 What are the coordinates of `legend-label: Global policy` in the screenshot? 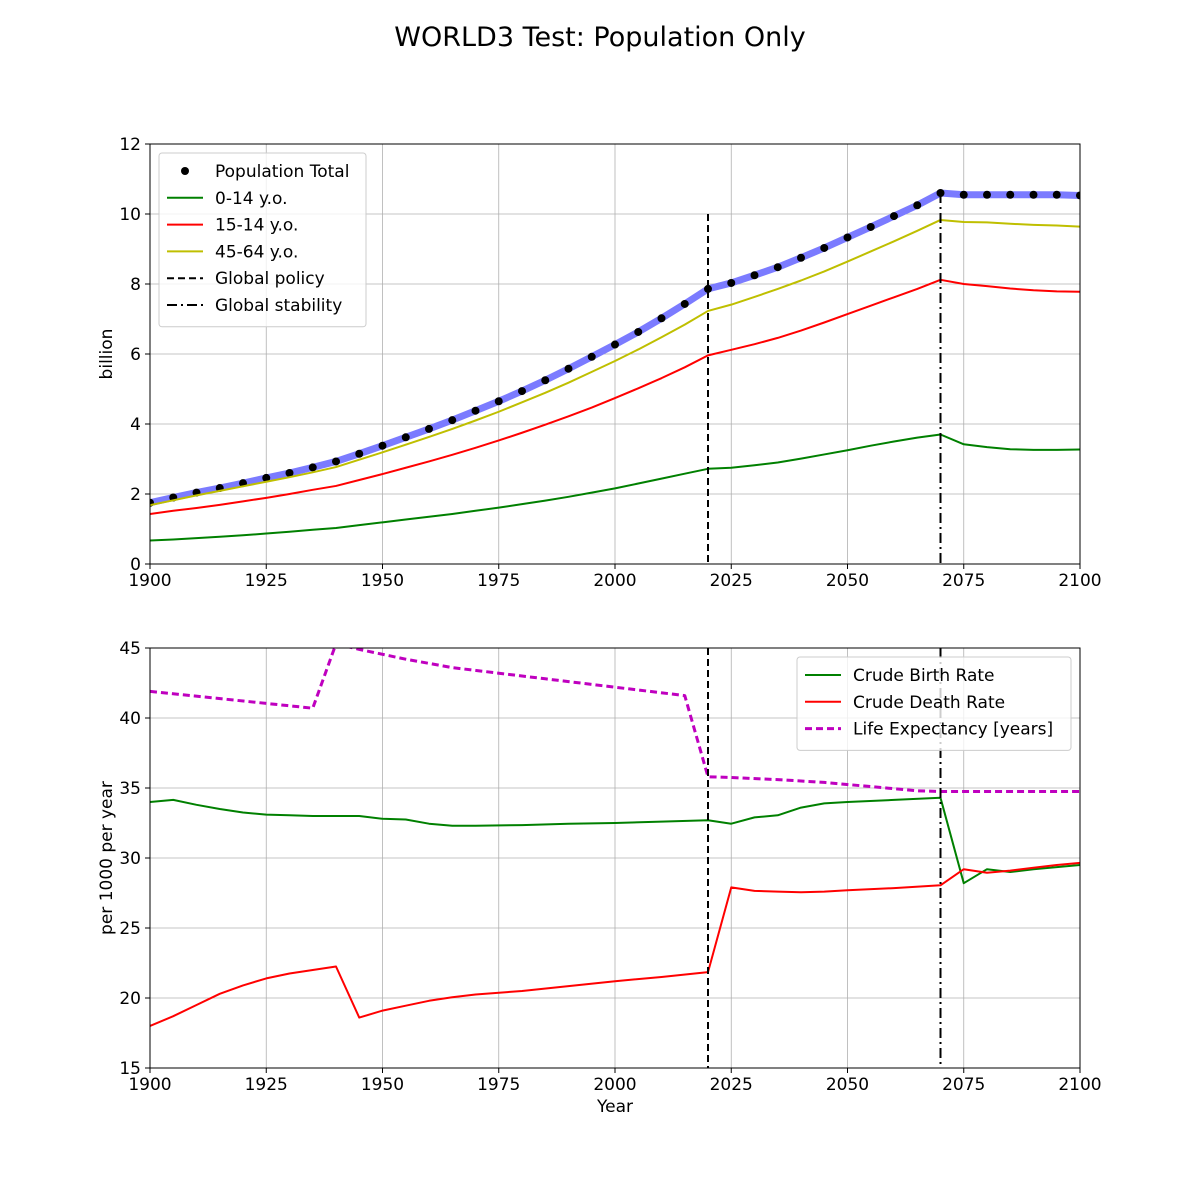 It's located at (270, 279).